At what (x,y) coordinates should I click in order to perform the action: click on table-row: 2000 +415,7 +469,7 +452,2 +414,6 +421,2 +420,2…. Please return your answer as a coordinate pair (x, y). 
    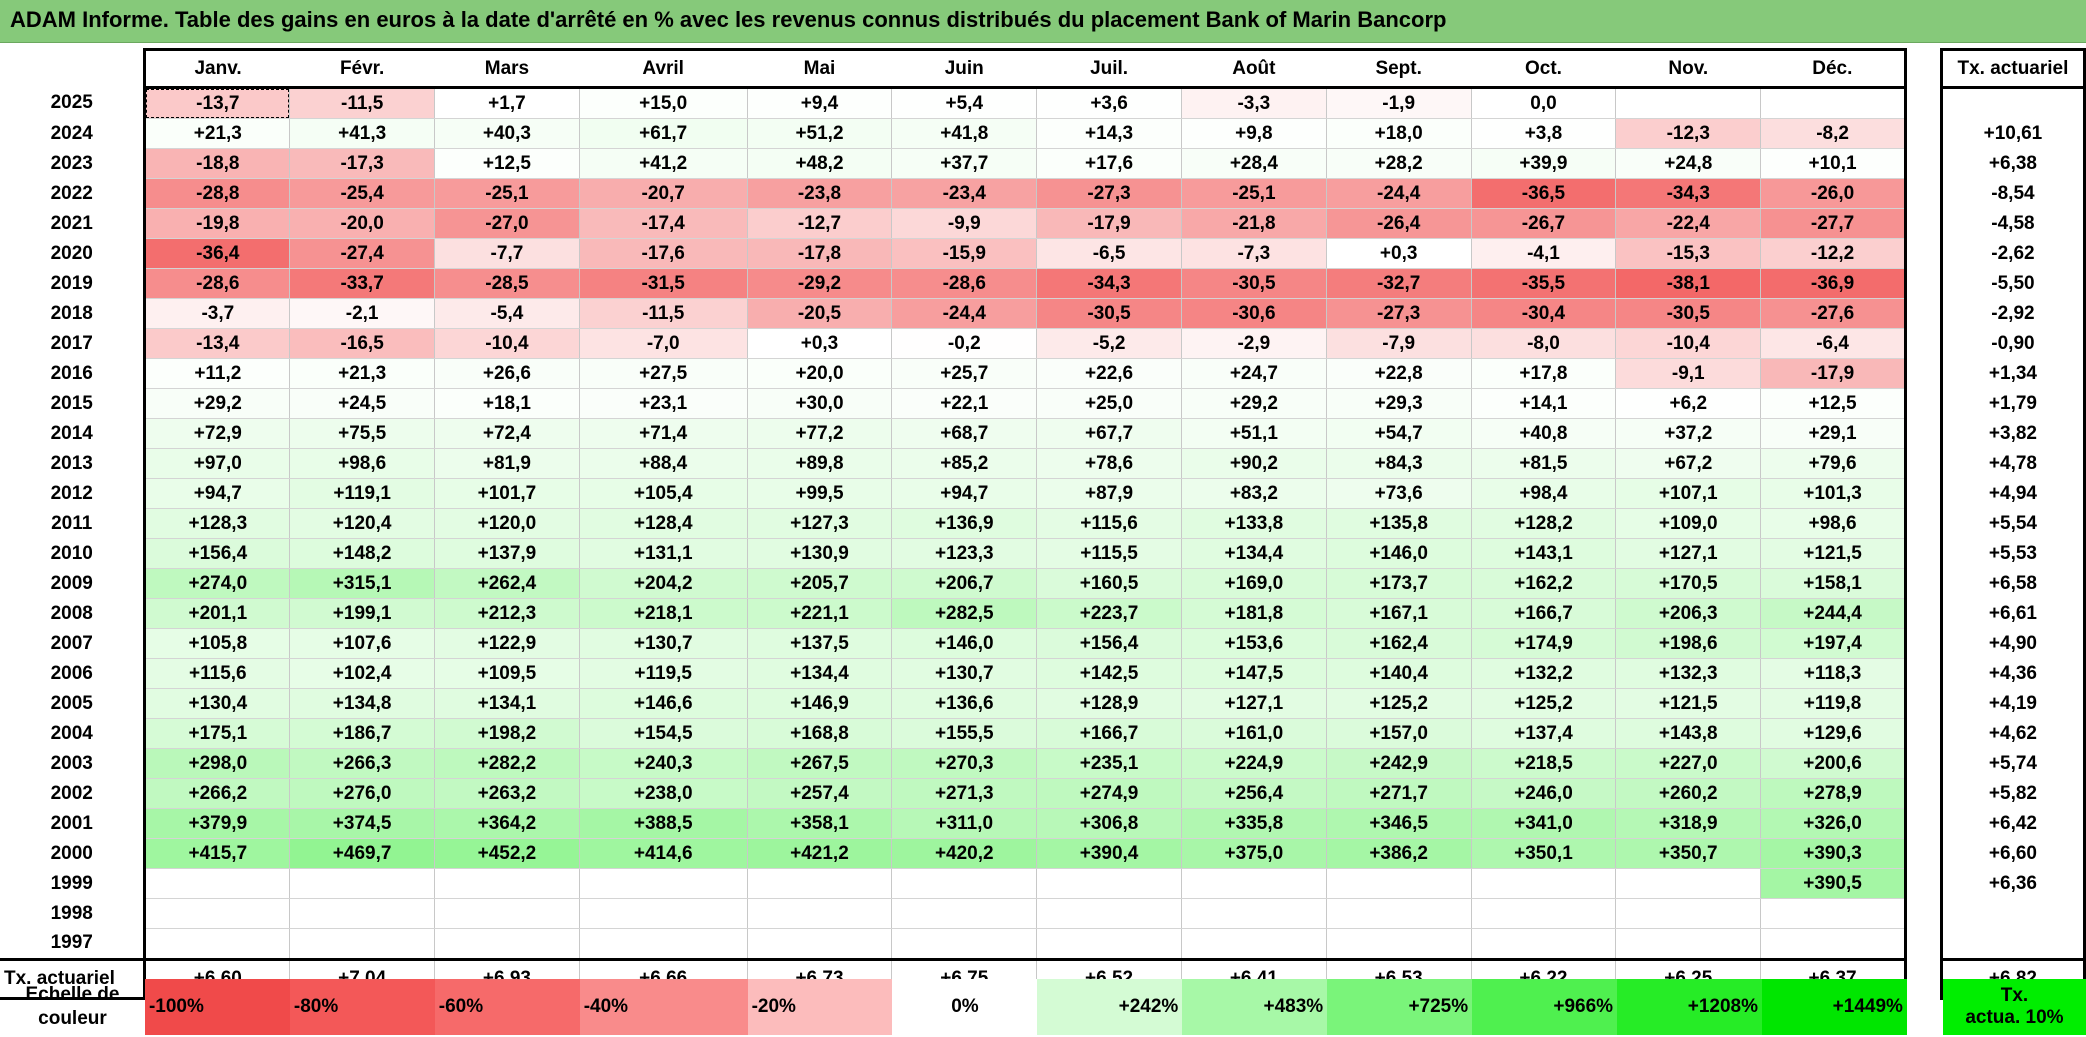
    Looking at the image, I should click on (1043, 853).